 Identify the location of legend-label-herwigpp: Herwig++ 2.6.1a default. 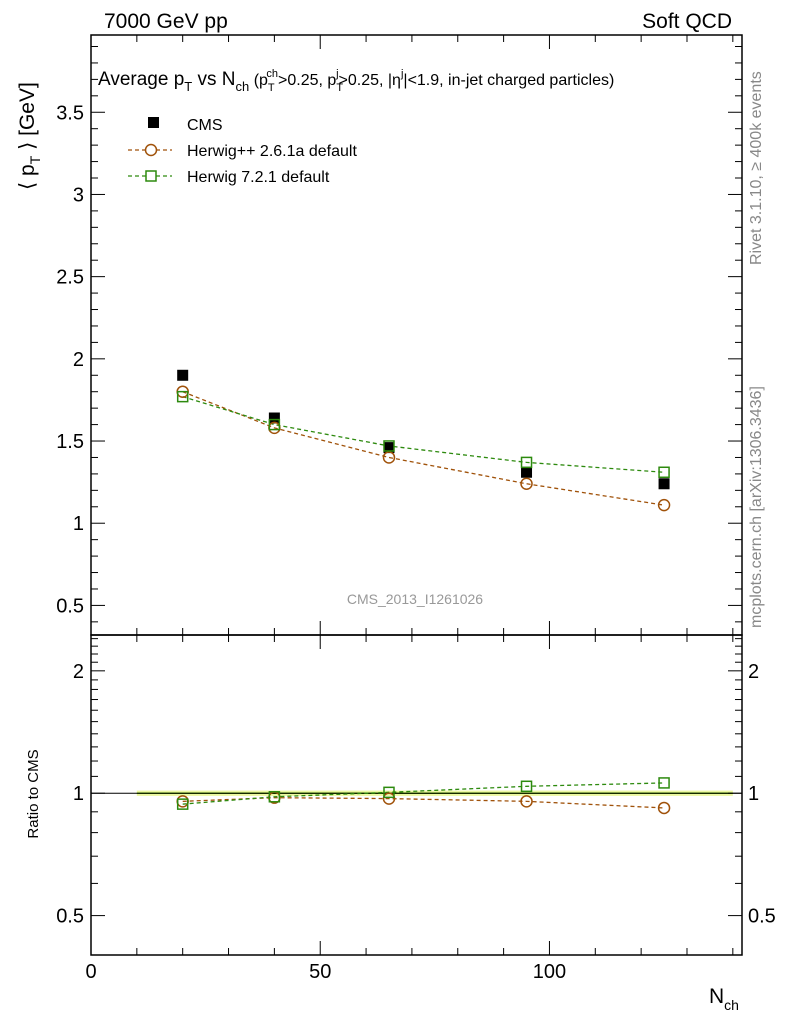
(272, 151).